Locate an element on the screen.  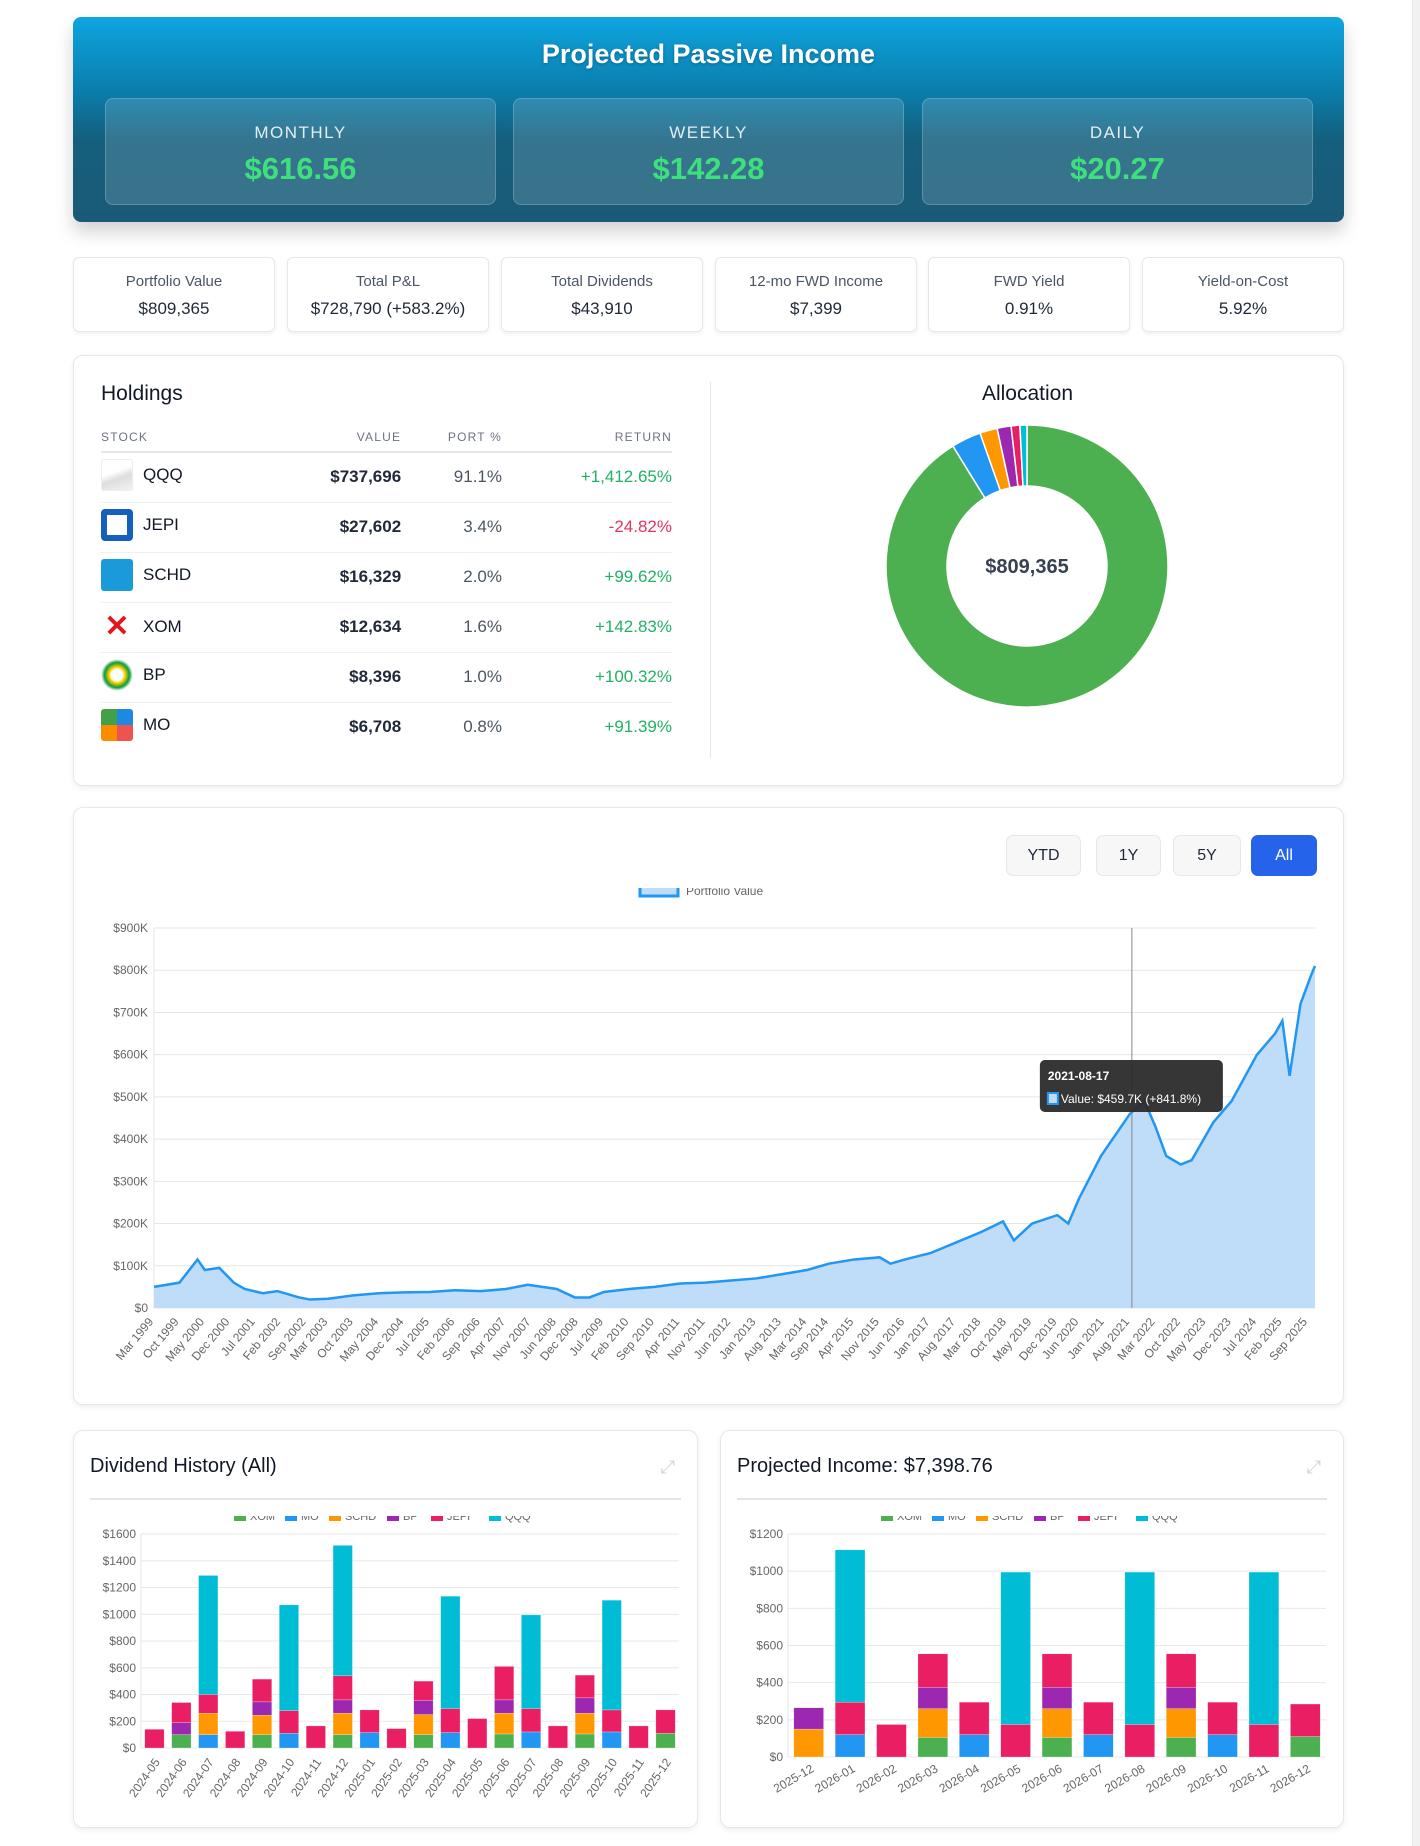
range-ytd-button: YTD is located at coordinates (1043, 855).